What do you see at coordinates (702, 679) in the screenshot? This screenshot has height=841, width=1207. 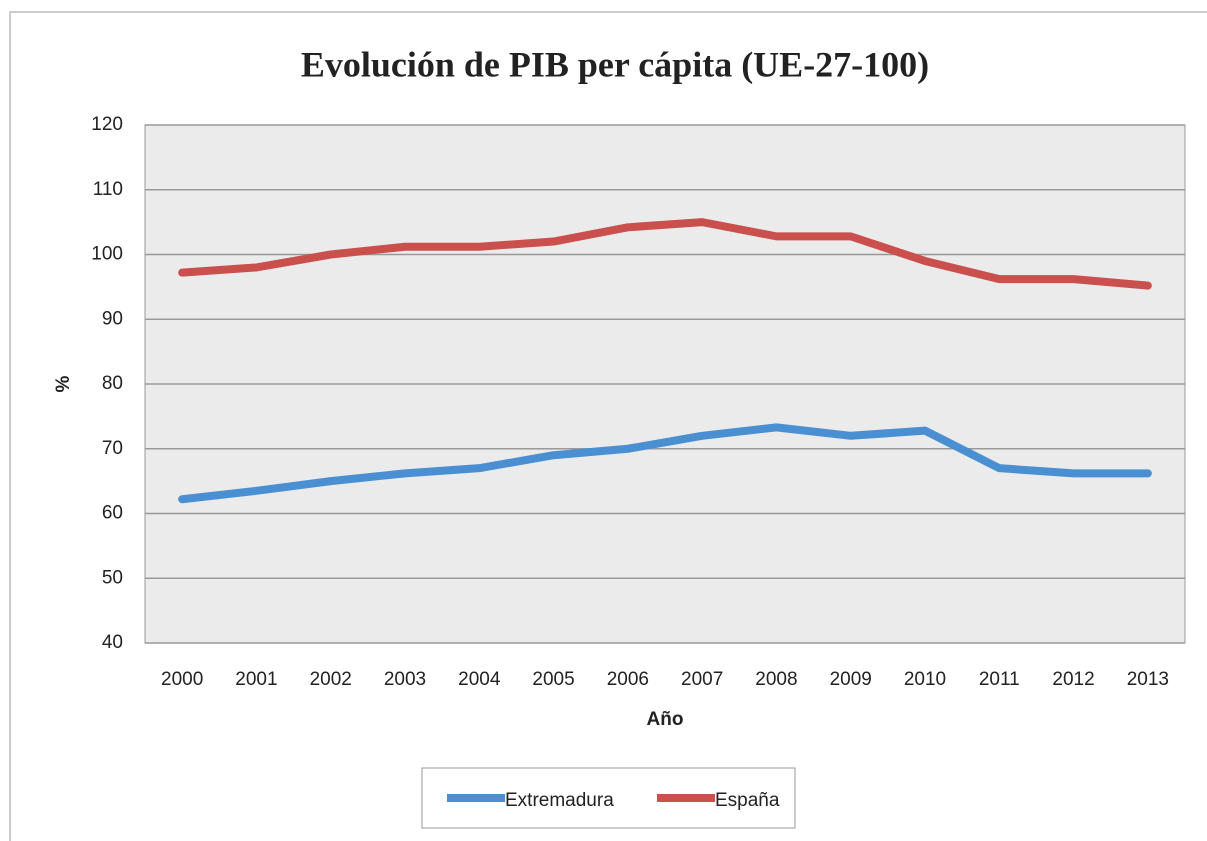 I see `x-tick-label: 2007` at bounding box center [702, 679].